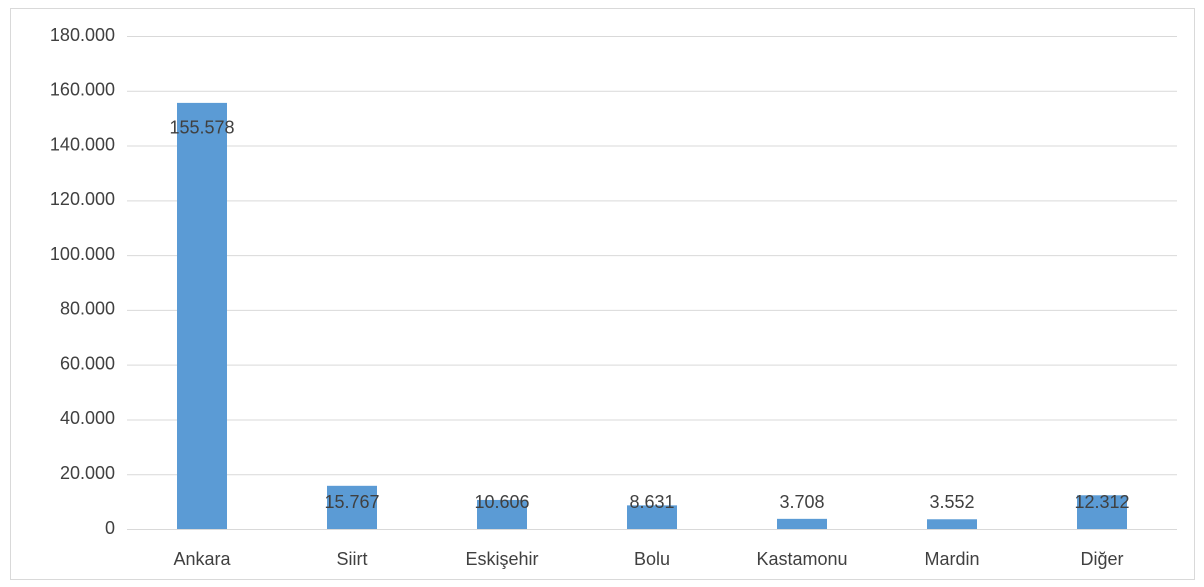  I want to click on y-tick-label: 180.000, so click(82, 35).